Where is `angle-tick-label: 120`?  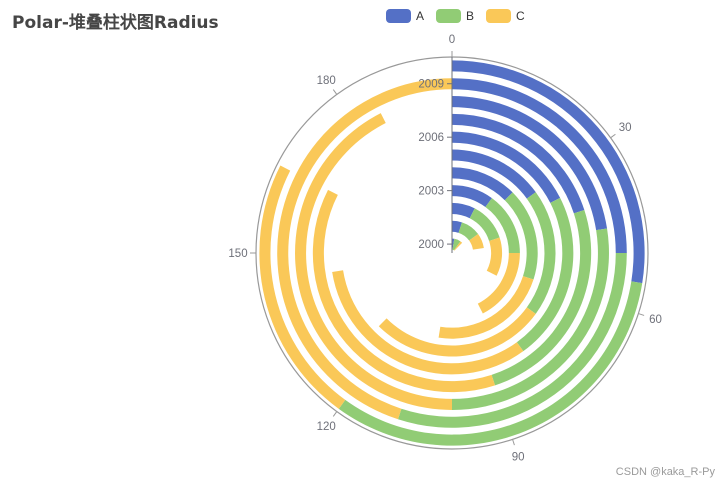
angle-tick-label: 120 is located at coordinates (326, 427).